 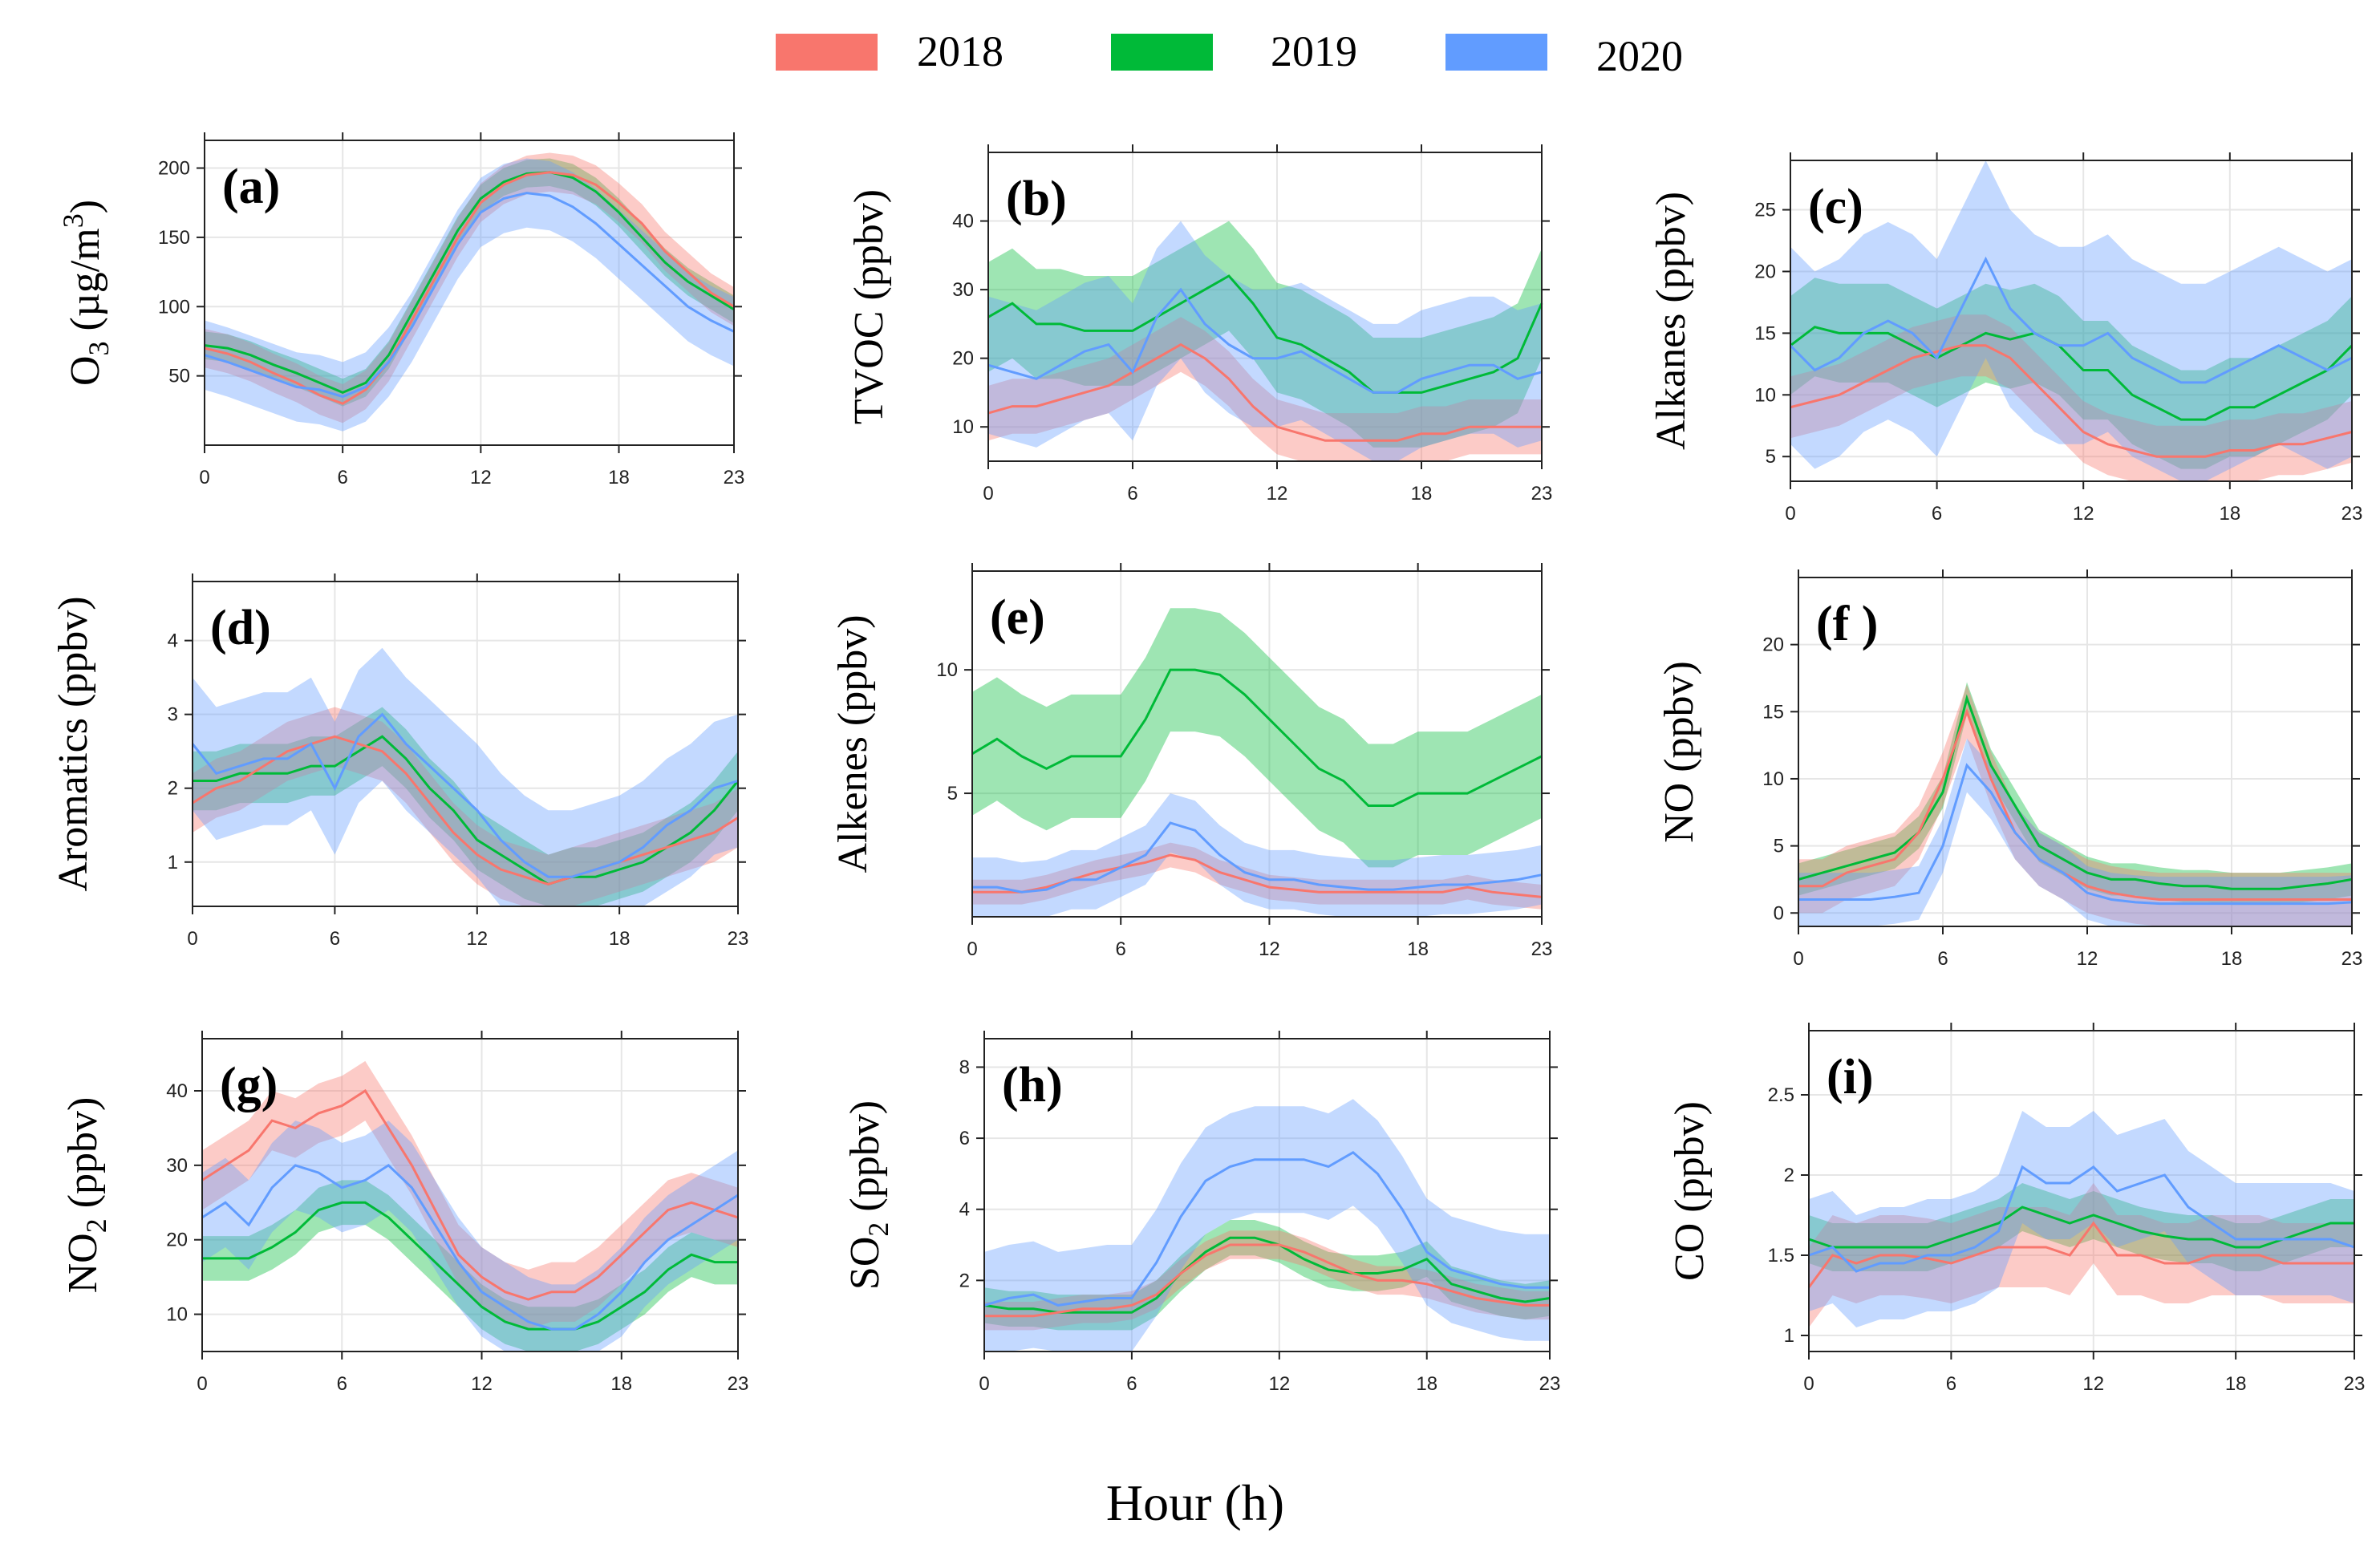 I want to click on panel-label: (d), so click(x=241, y=628).